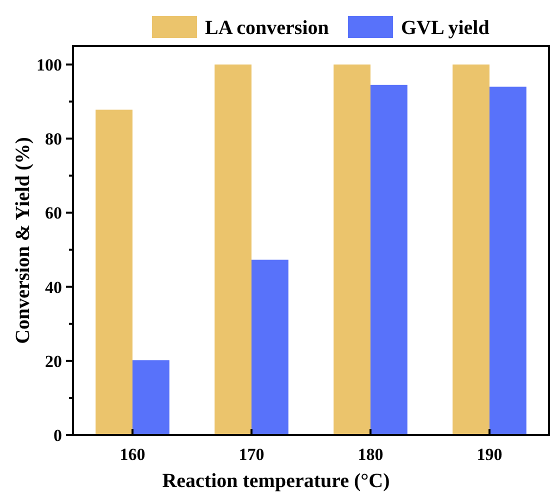  What do you see at coordinates (251, 454) in the screenshot?
I see `x-tick-label: 170` at bounding box center [251, 454].